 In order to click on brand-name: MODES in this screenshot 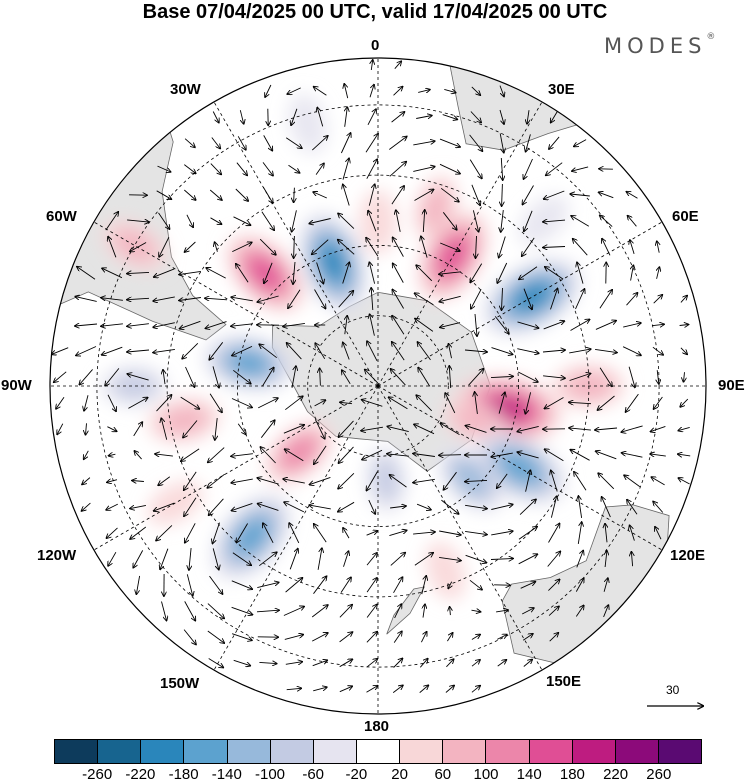, I will do `click(655, 46)`.